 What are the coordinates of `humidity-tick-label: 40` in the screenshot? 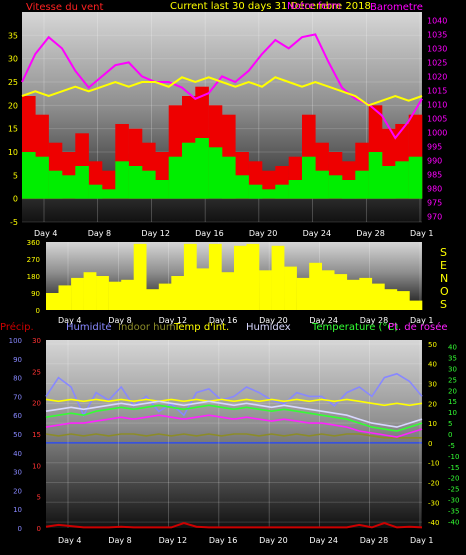 It's located at (17, 454).